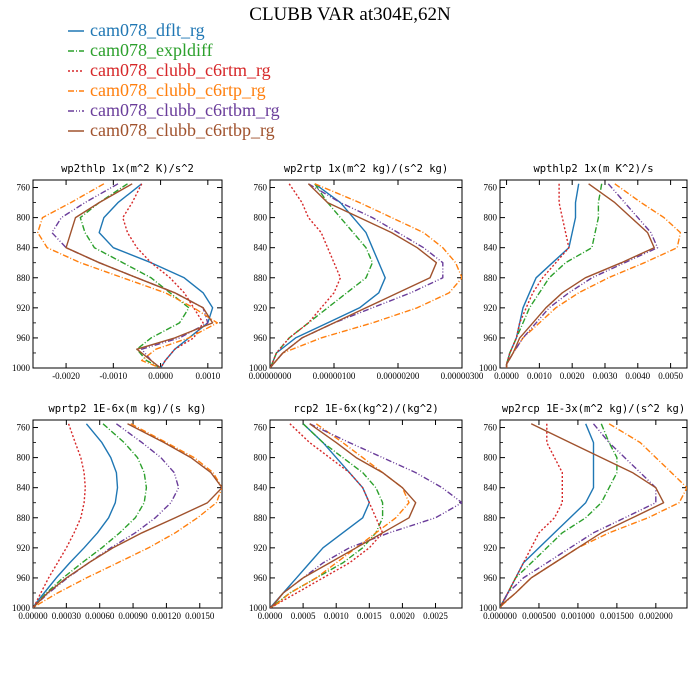 This screenshot has width=700, height=700. Describe the element at coordinates (578, 616) in the screenshot. I see `x-tick-label: 0.001000` at that location.